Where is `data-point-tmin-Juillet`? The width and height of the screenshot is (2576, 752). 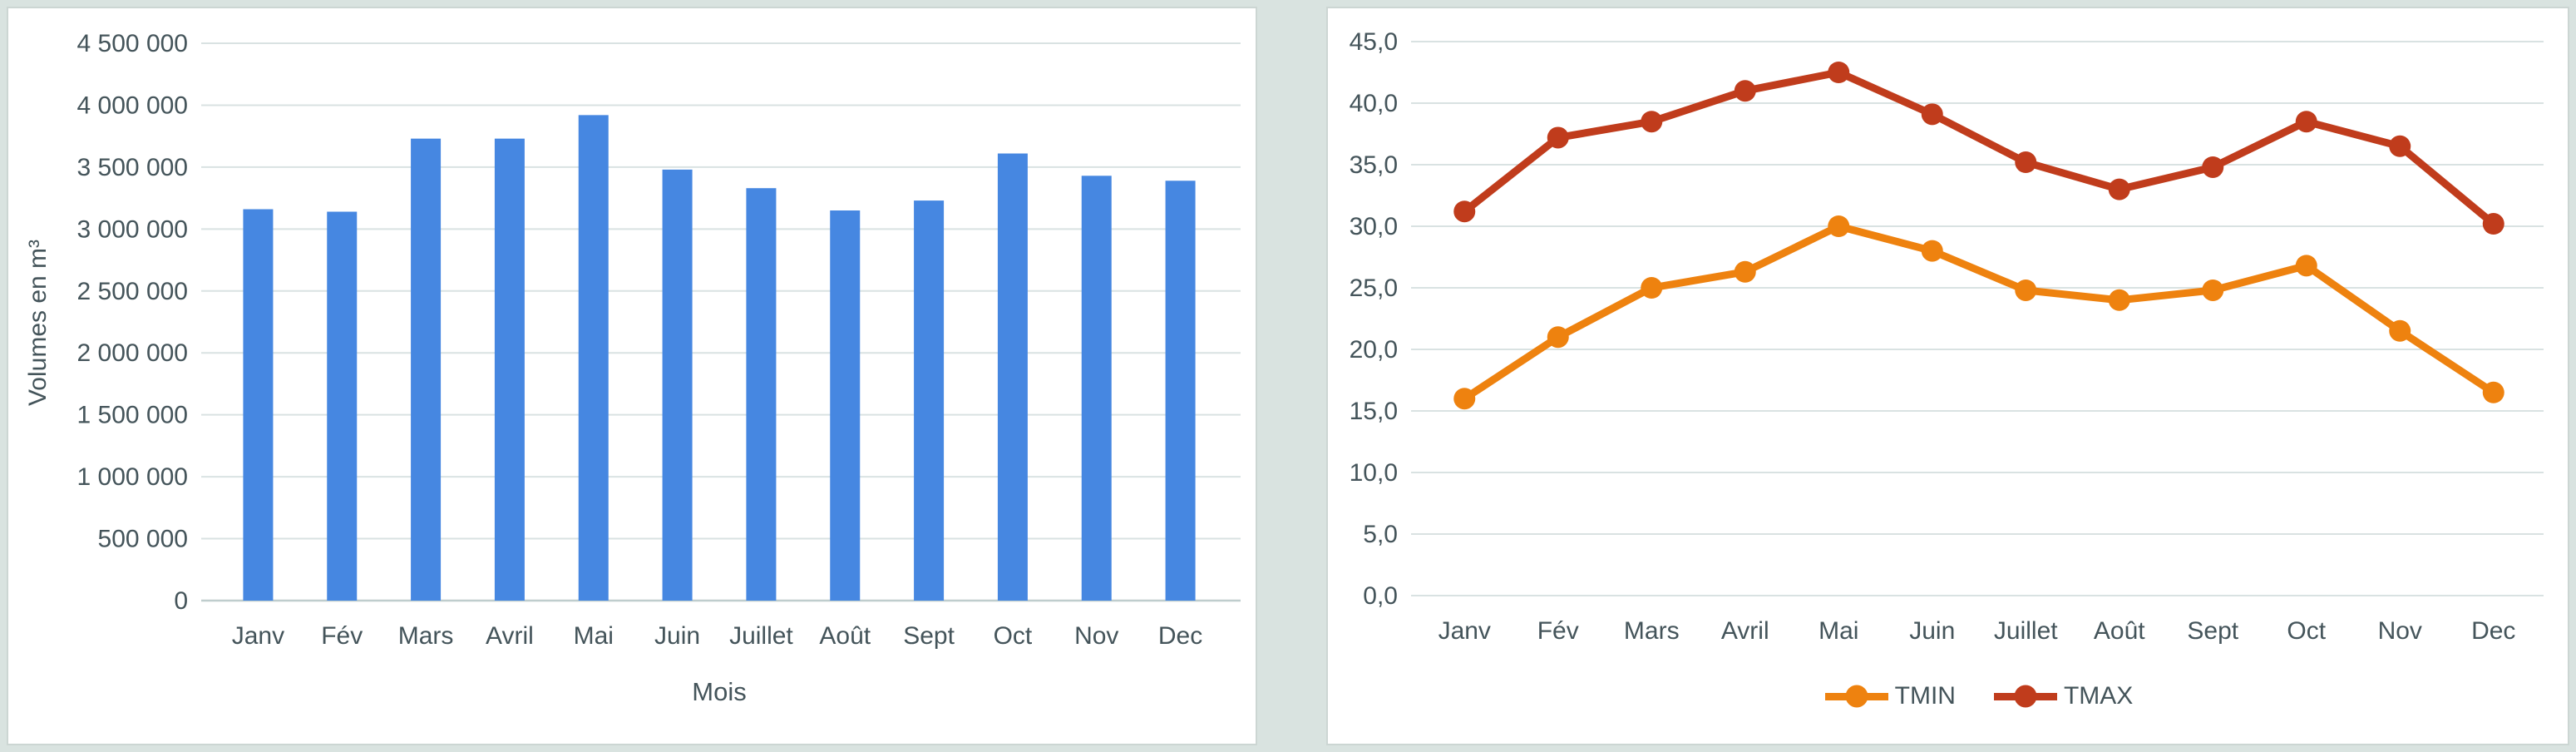
data-point-tmin-Juillet is located at coordinates (2026, 290).